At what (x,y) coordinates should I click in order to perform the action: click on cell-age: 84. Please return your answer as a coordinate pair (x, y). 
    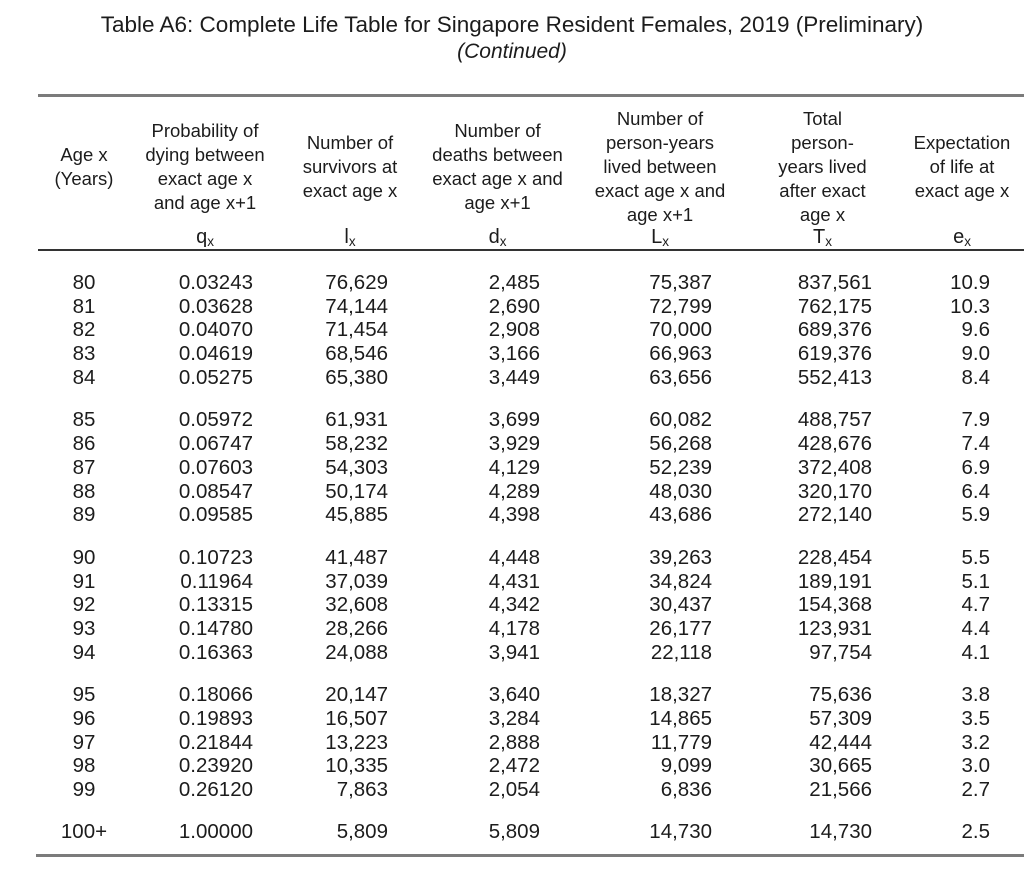
    Looking at the image, I should click on (84, 377).